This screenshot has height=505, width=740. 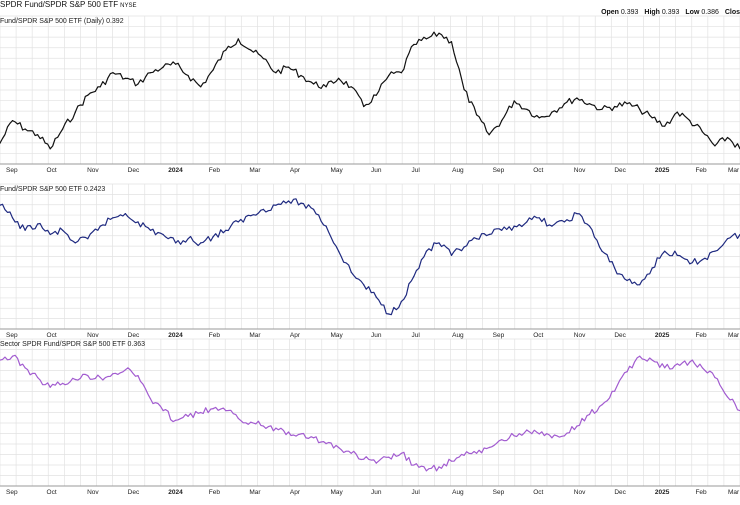 What do you see at coordinates (701, 335) in the screenshot?
I see `x-tick-label: Feb` at bounding box center [701, 335].